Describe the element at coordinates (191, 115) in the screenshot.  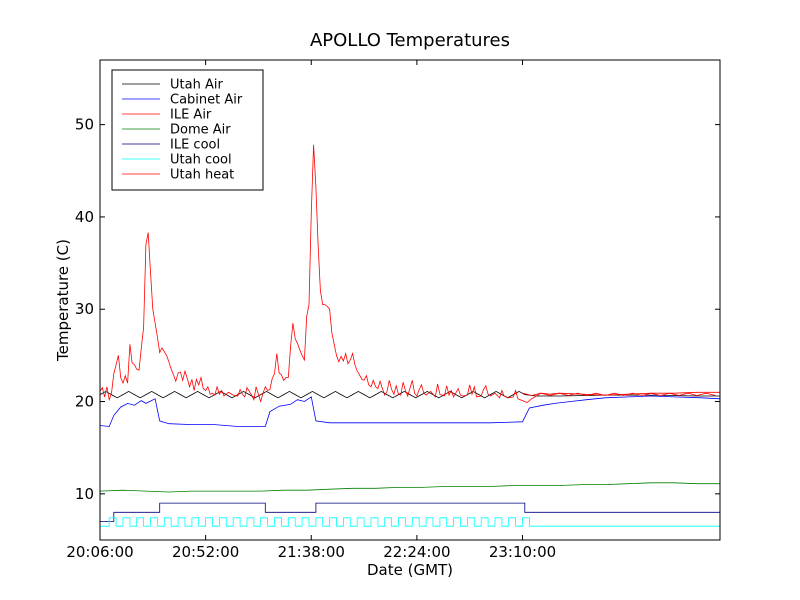
I see `legend-label: ILE Air` at that location.